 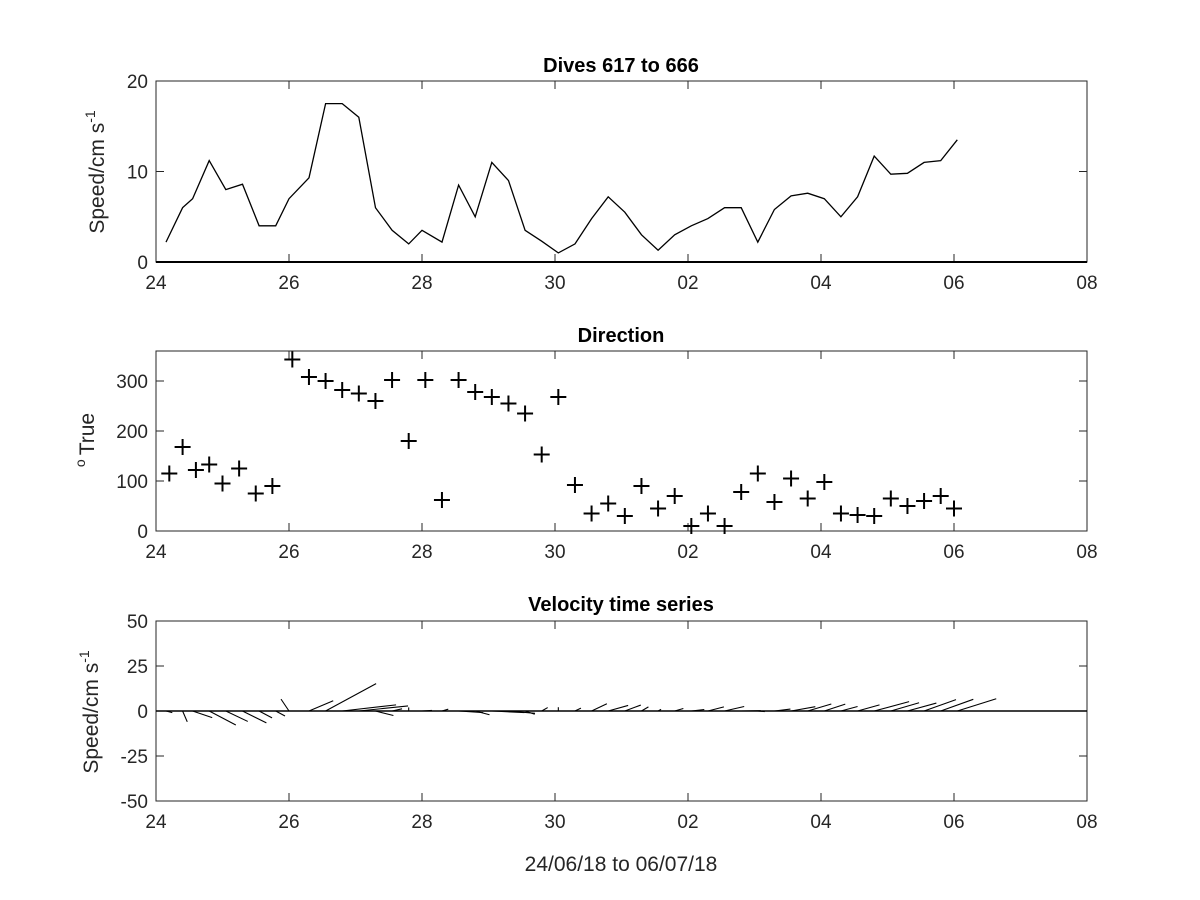 What do you see at coordinates (137, 82) in the screenshot?
I see `y-tick-label: 20` at bounding box center [137, 82].